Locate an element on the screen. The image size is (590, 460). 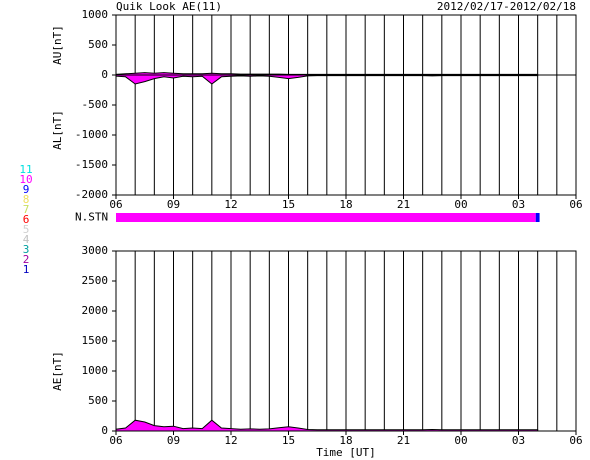
strip-label: N.STN is located at coordinates (91, 217).